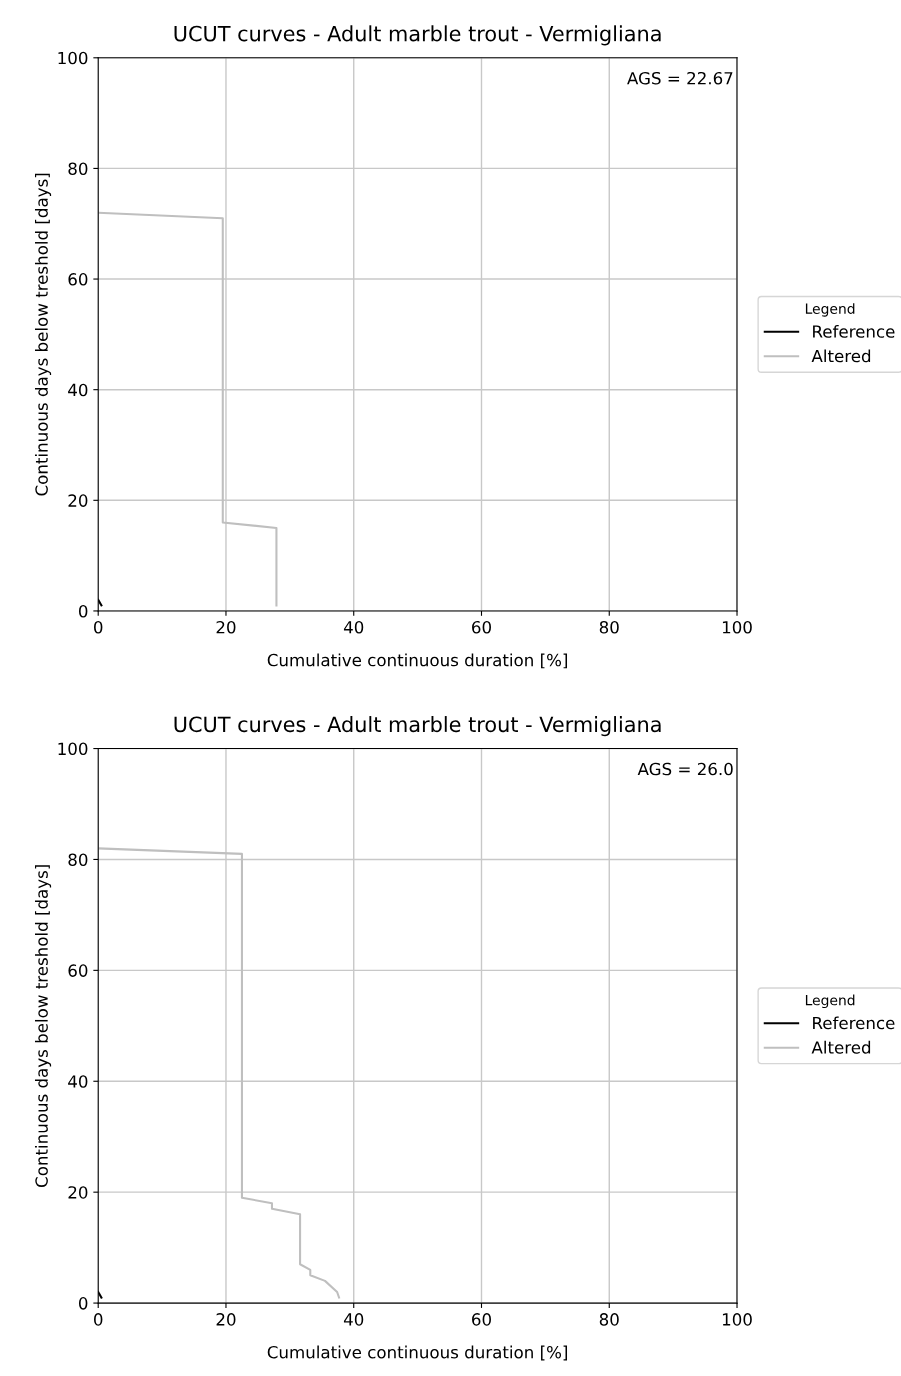 The image size is (901, 1376). I want to click on annotation: AGS = 22.67, so click(680, 78).